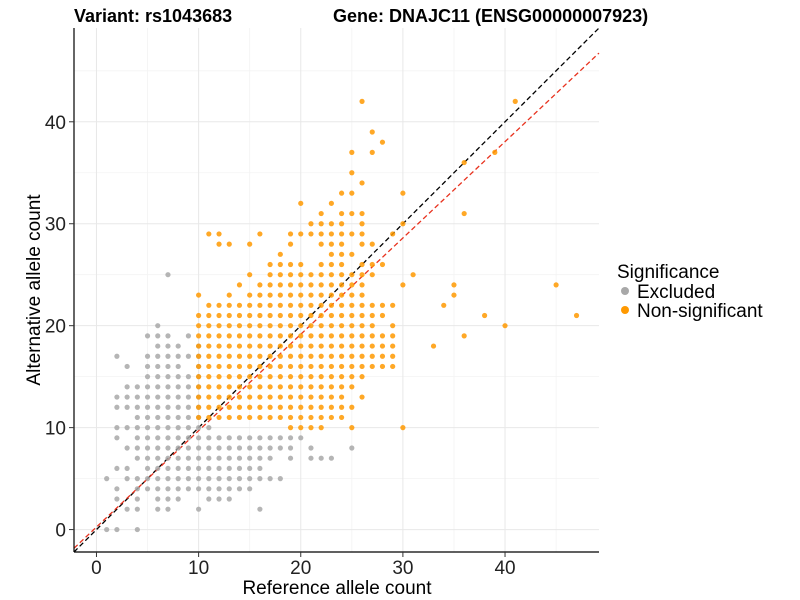 This screenshot has width=800, height=600. Describe the element at coordinates (676, 292) in the screenshot. I see `legend-label-excluded: Excluded` at that location.